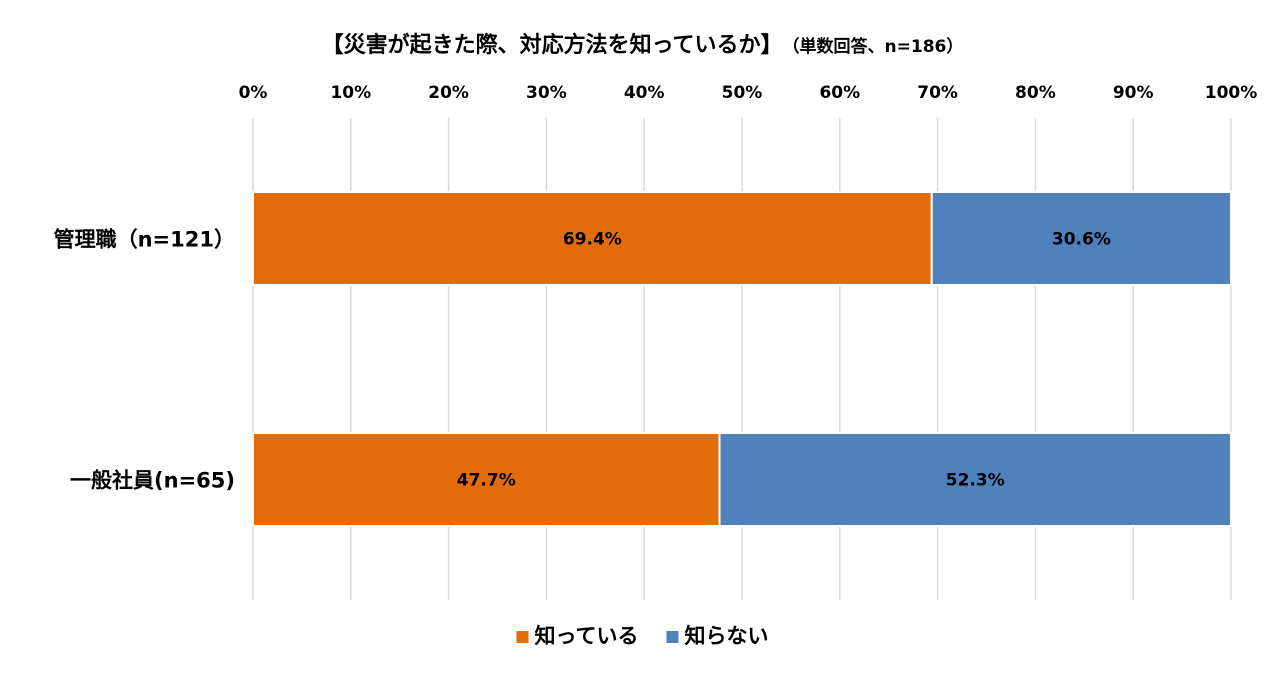 Image resolution: width=1285 pixels, height=683 pixels. I want to click on category-label: 一般社員(n=65), so click(152, 481).